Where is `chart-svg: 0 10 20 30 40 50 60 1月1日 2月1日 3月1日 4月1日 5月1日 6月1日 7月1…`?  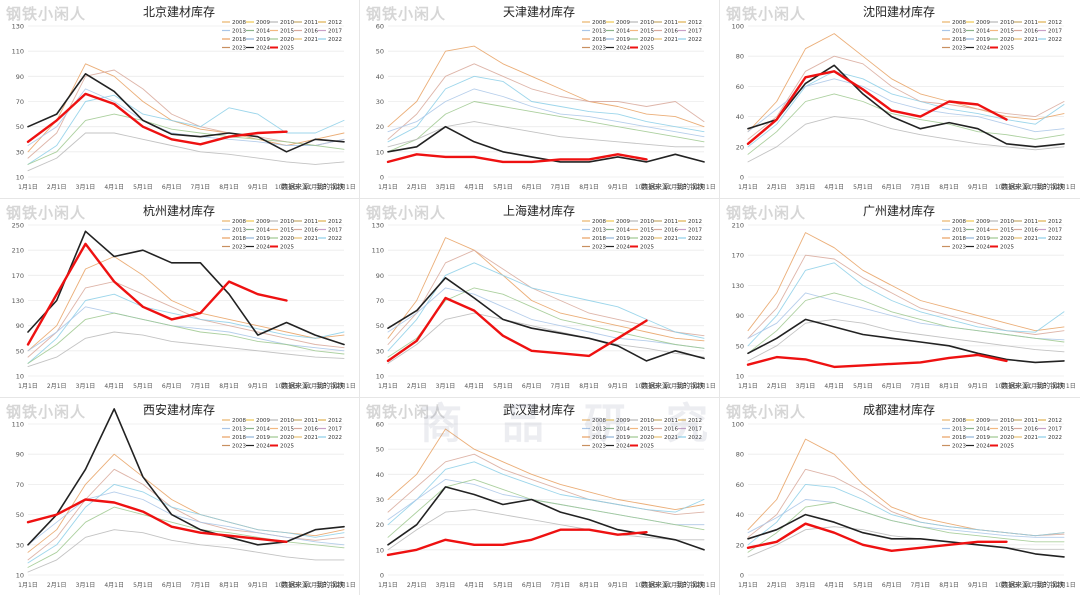 chart-svg: 0 10 20 30 40 50 60 1月1日 2月1日 3月1日 4月1日 5月1日 6月1日 7月1… is located at coordinates (546, 503).